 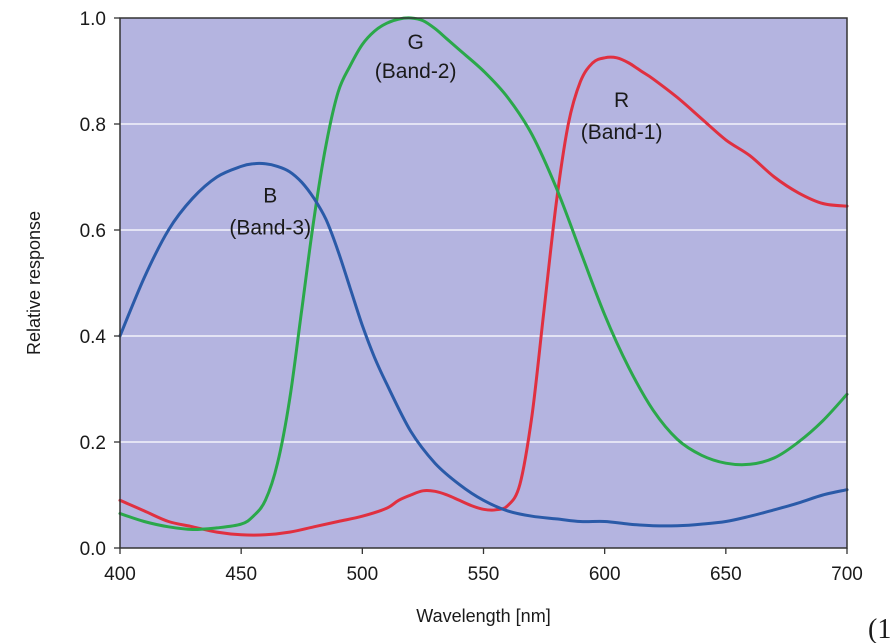 What do you see at coordinates (270, 227) in the screenshot?
I see `annotation-label: (Band-3)` at bounding box center [270, 227].